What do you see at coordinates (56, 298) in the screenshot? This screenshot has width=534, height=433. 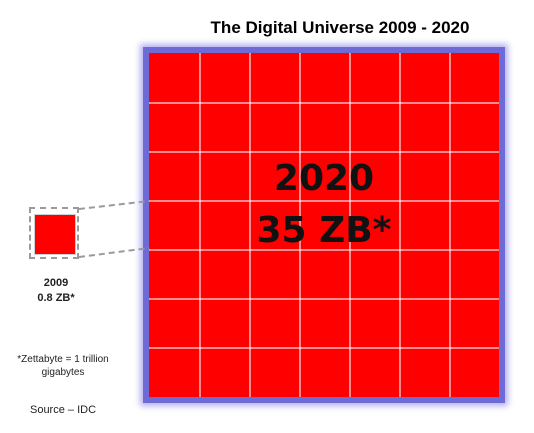 I see `small-size-label: 0.8 ZB*` at bounding box center [56, 298].